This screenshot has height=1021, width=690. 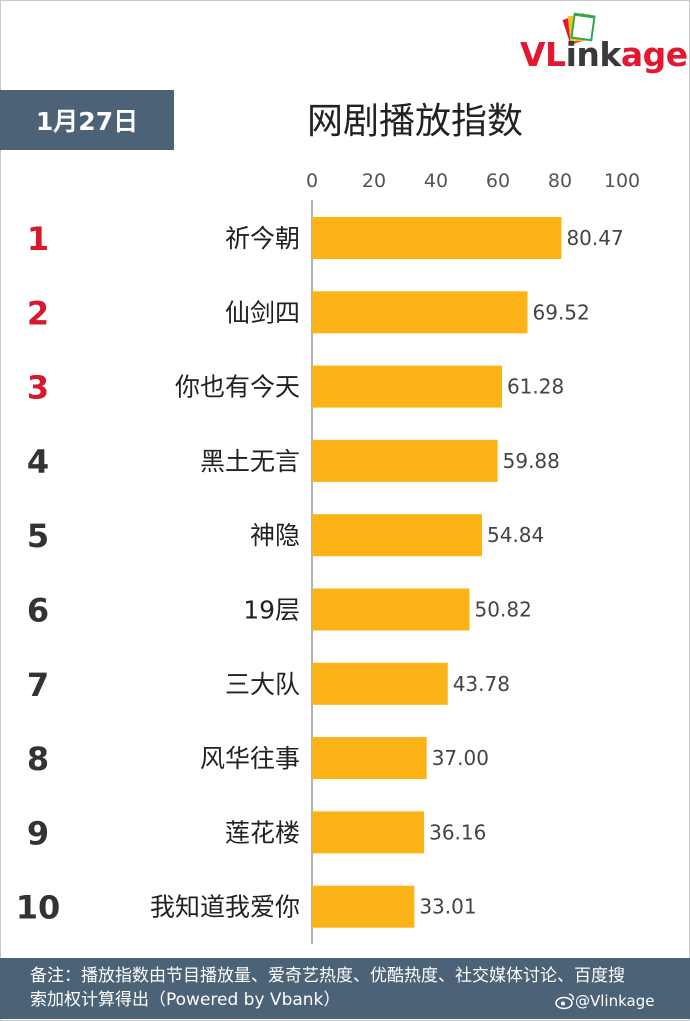 I want to click on vlinkage-logo: VLinkage, so click(x=604, y=45).